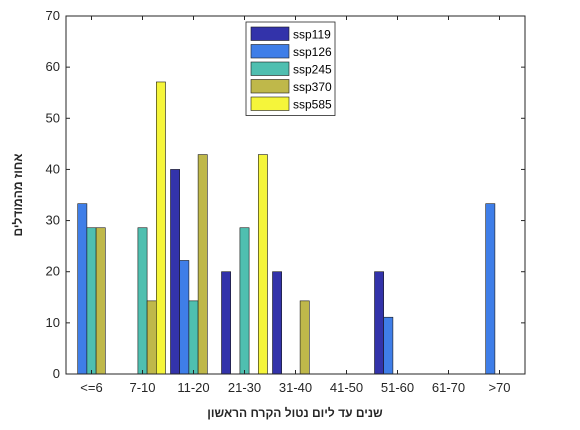 The height and width of the screenshot is (430, 580). I want to click on legend-swatch-ssp126, so click(270, 51).